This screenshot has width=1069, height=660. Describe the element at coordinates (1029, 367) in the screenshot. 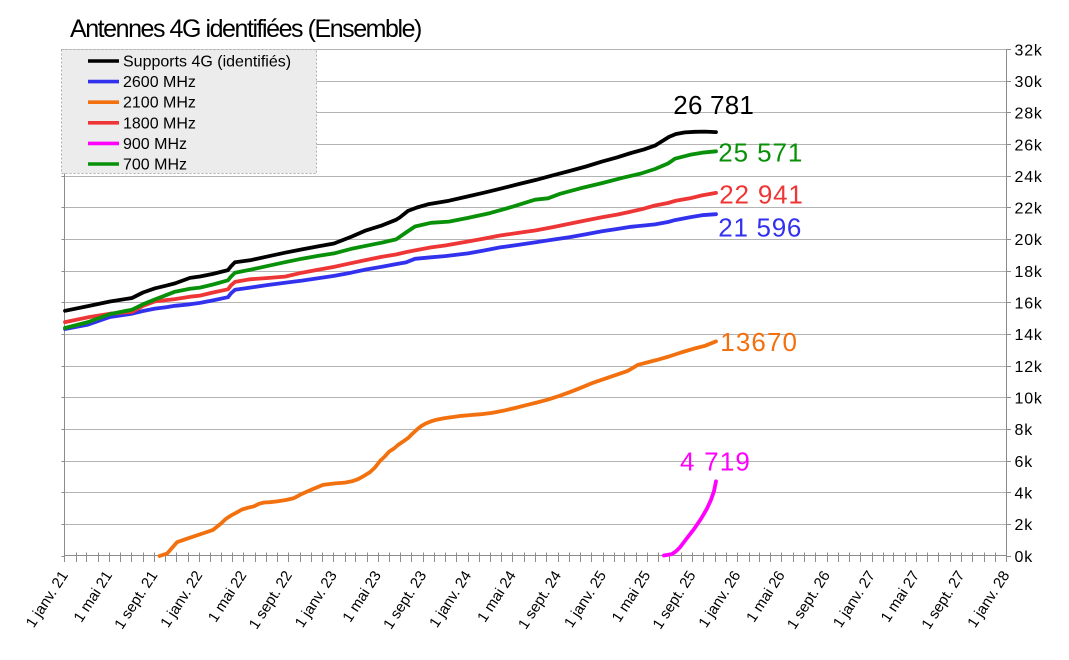

I see `svg-text: 12k` at that location.